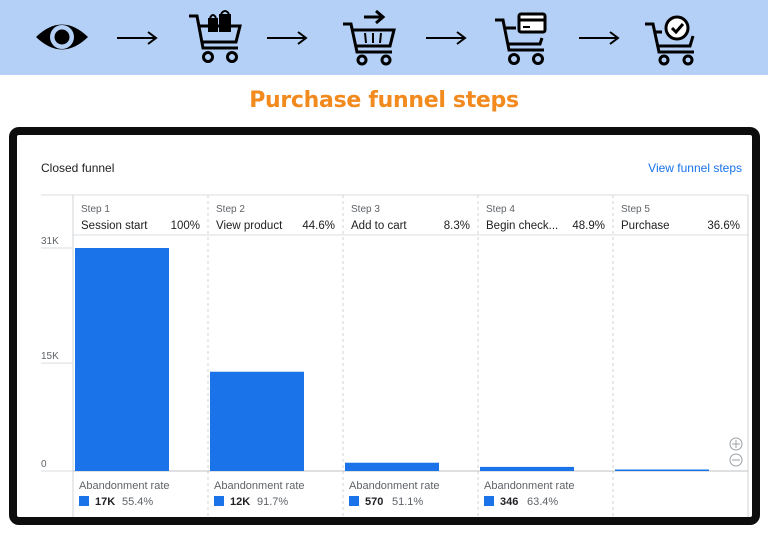 This screenshot has height=538, width=768. What do you see at coordinates (215, 36) in the screenshot?
I see `shopping-bags-cart-icon` at bounding box center [215, 36].